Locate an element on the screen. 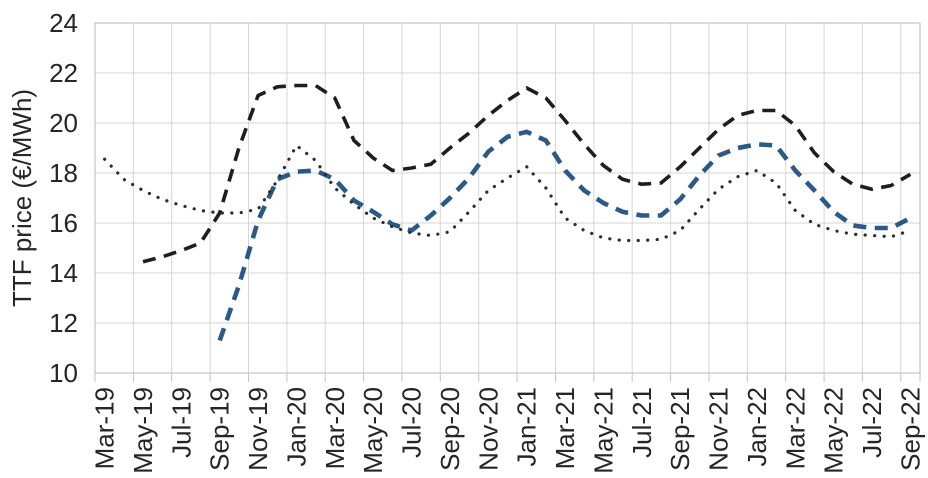 The width and height of the screenshot is (928, 478). x-tick-label: Jul-22 is located at coordinates (872, 422).